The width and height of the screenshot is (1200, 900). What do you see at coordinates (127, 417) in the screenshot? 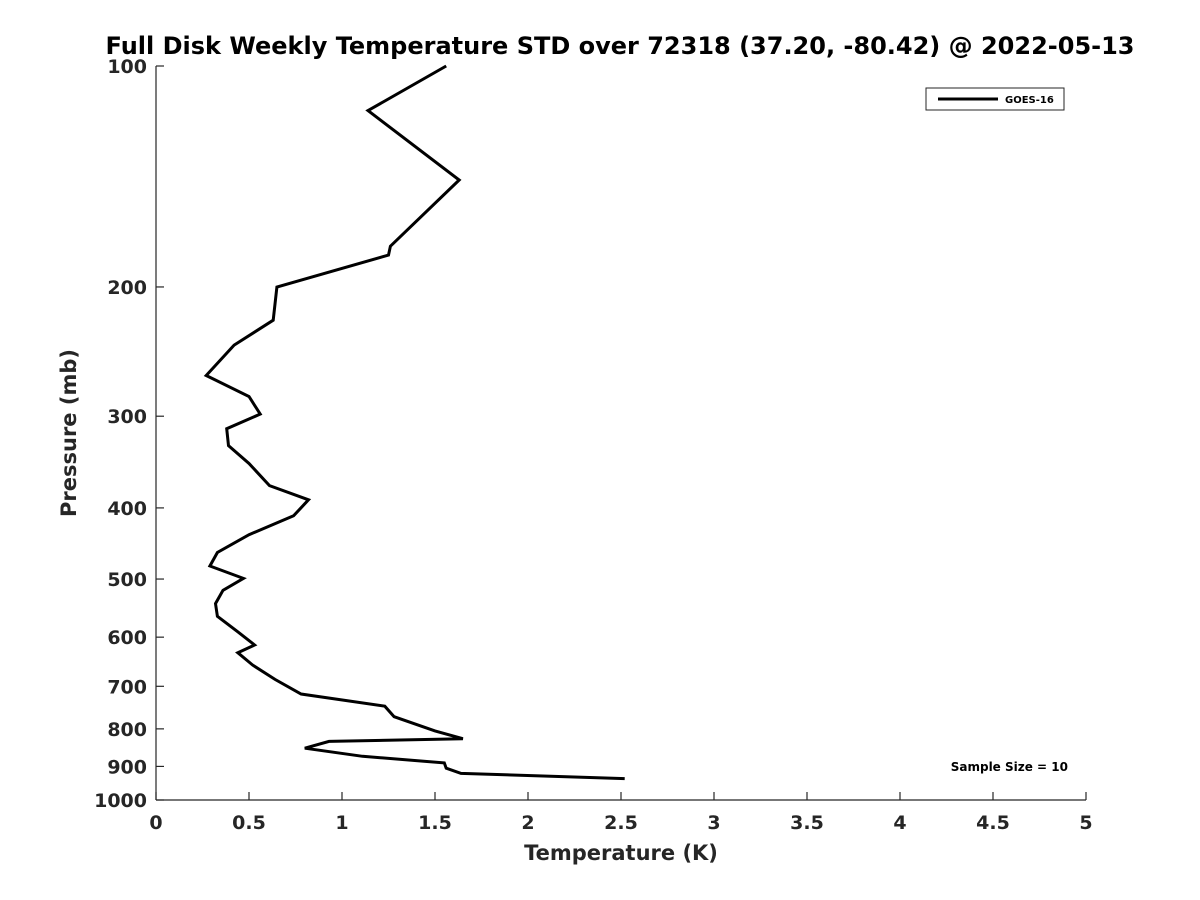
I see `y-tick-label: 300` at bounding box center [127, 417].